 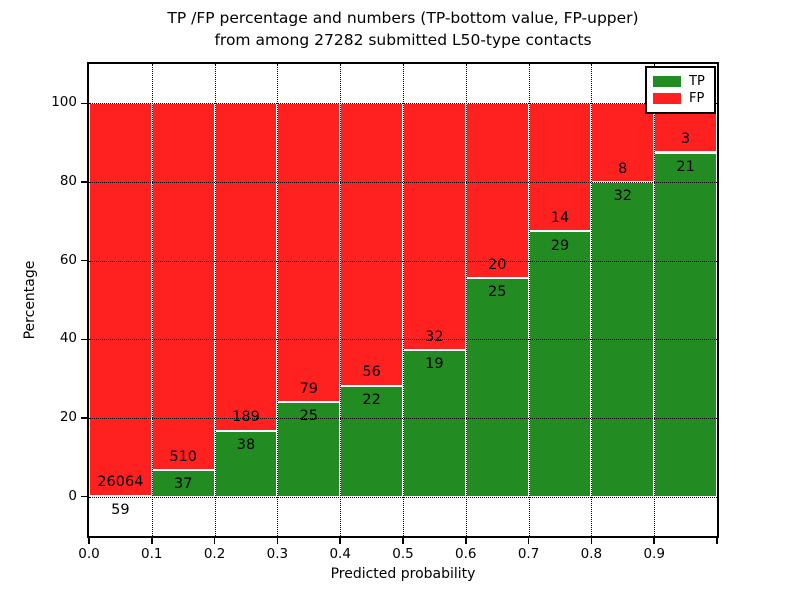 I want to click on y-tick-label: 60, so click(x=68, y=259).